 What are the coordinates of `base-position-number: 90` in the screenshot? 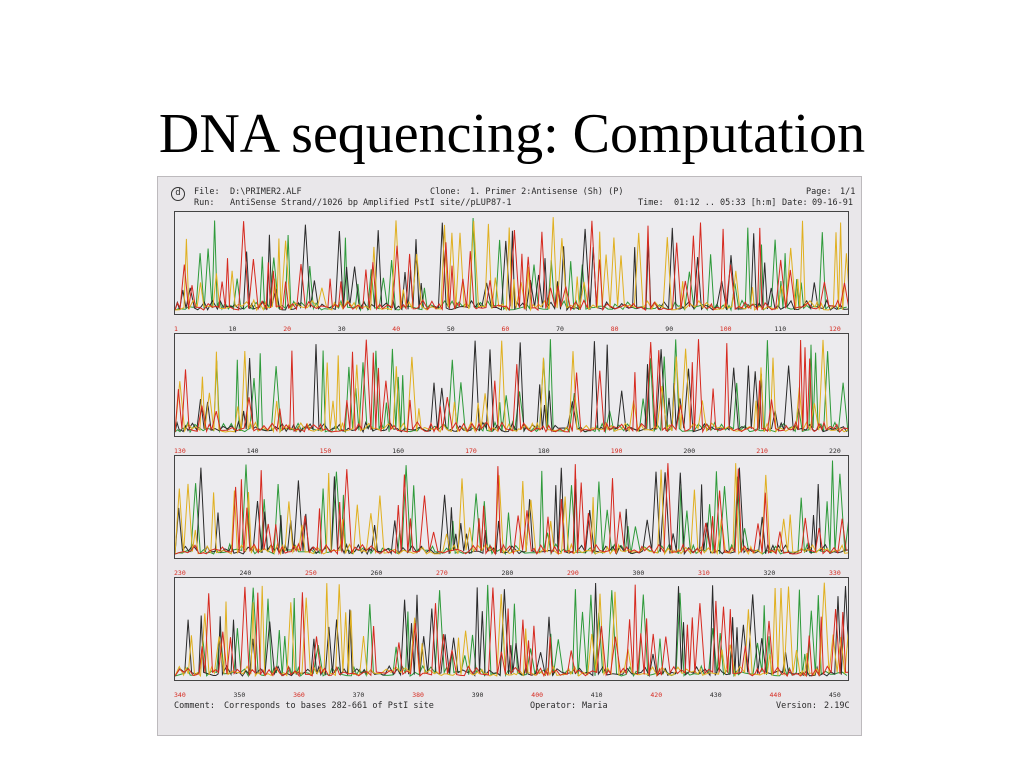 It's located at (669, 329).